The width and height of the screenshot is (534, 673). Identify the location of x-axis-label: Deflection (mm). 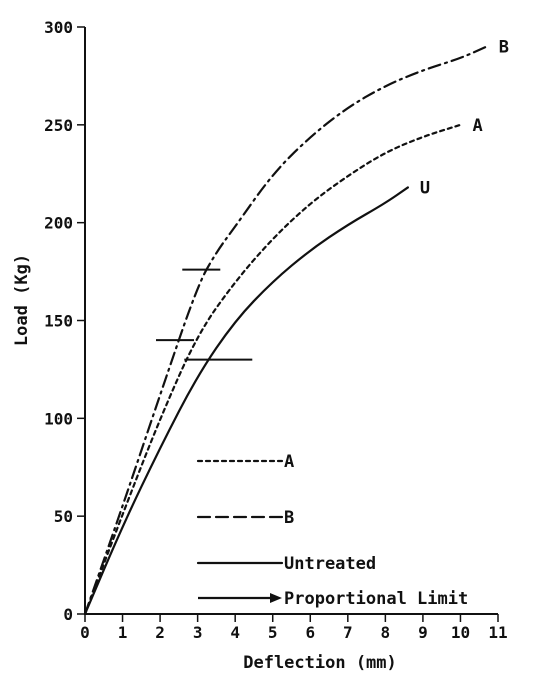
(320, 663).